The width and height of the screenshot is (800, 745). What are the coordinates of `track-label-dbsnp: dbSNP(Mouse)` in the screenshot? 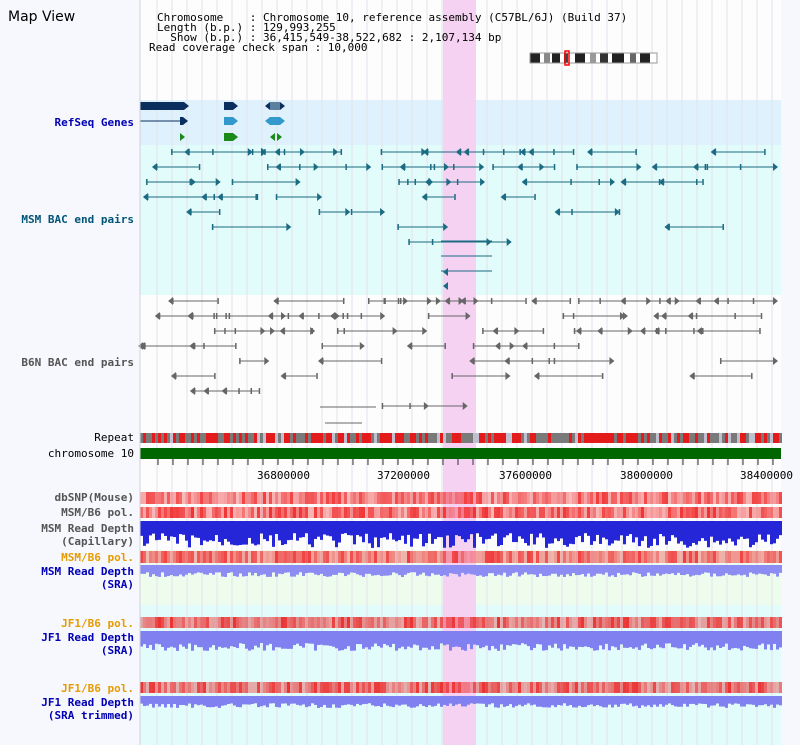 It's located at (94, 497).